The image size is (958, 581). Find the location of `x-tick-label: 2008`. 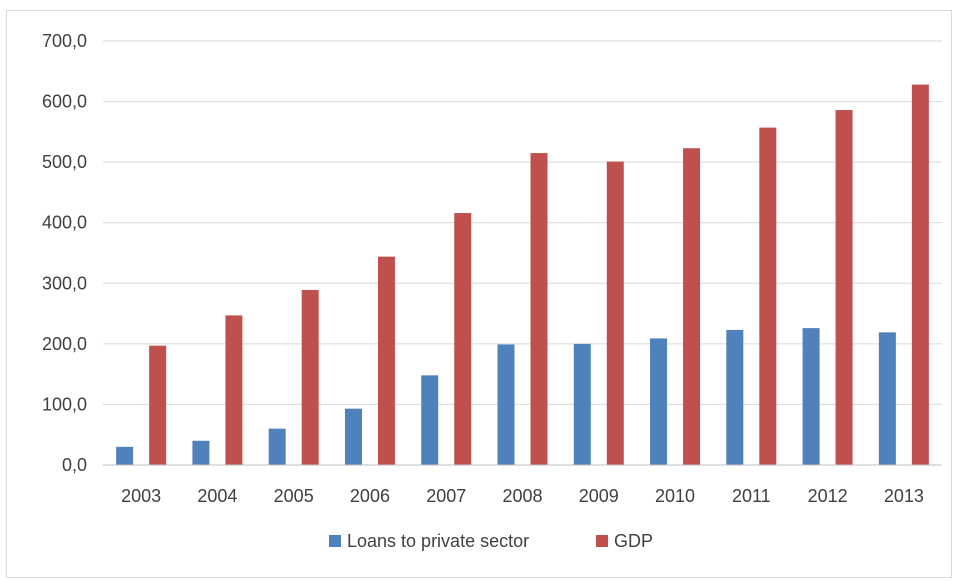

x-tick-label: 2008 is located at coordinates (522, 496).